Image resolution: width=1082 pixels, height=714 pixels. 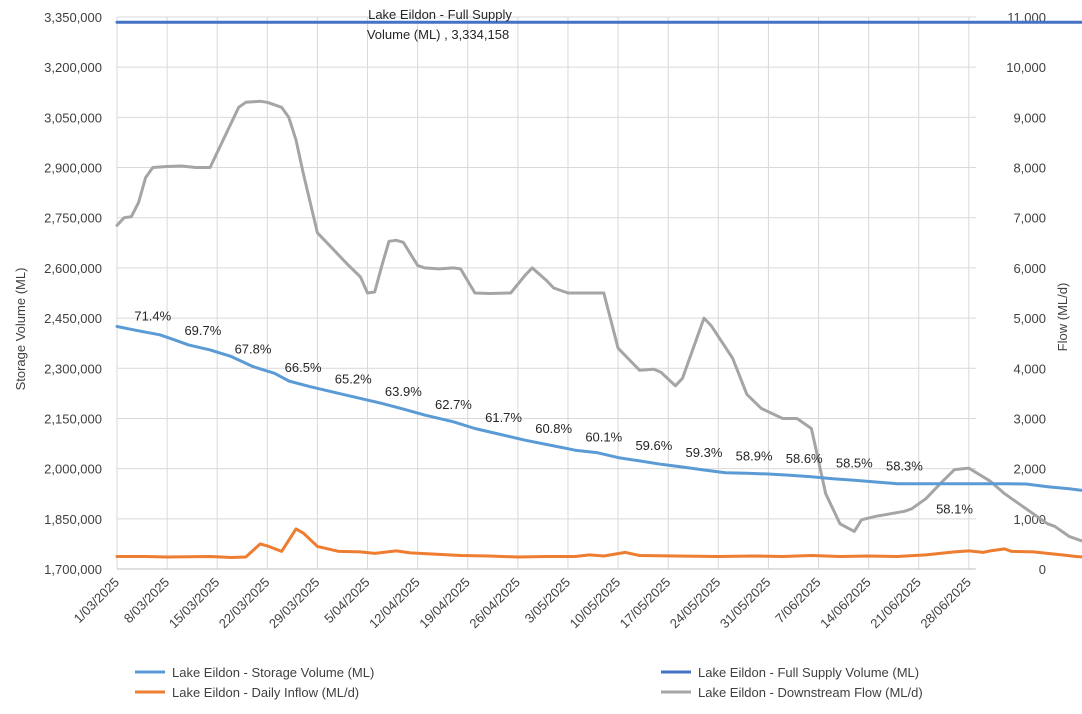 What do you see at coordinates (798, 601) in the screenshot?
I see `x-tick-label: 7/06/2025` at bounding box center [798, 601].